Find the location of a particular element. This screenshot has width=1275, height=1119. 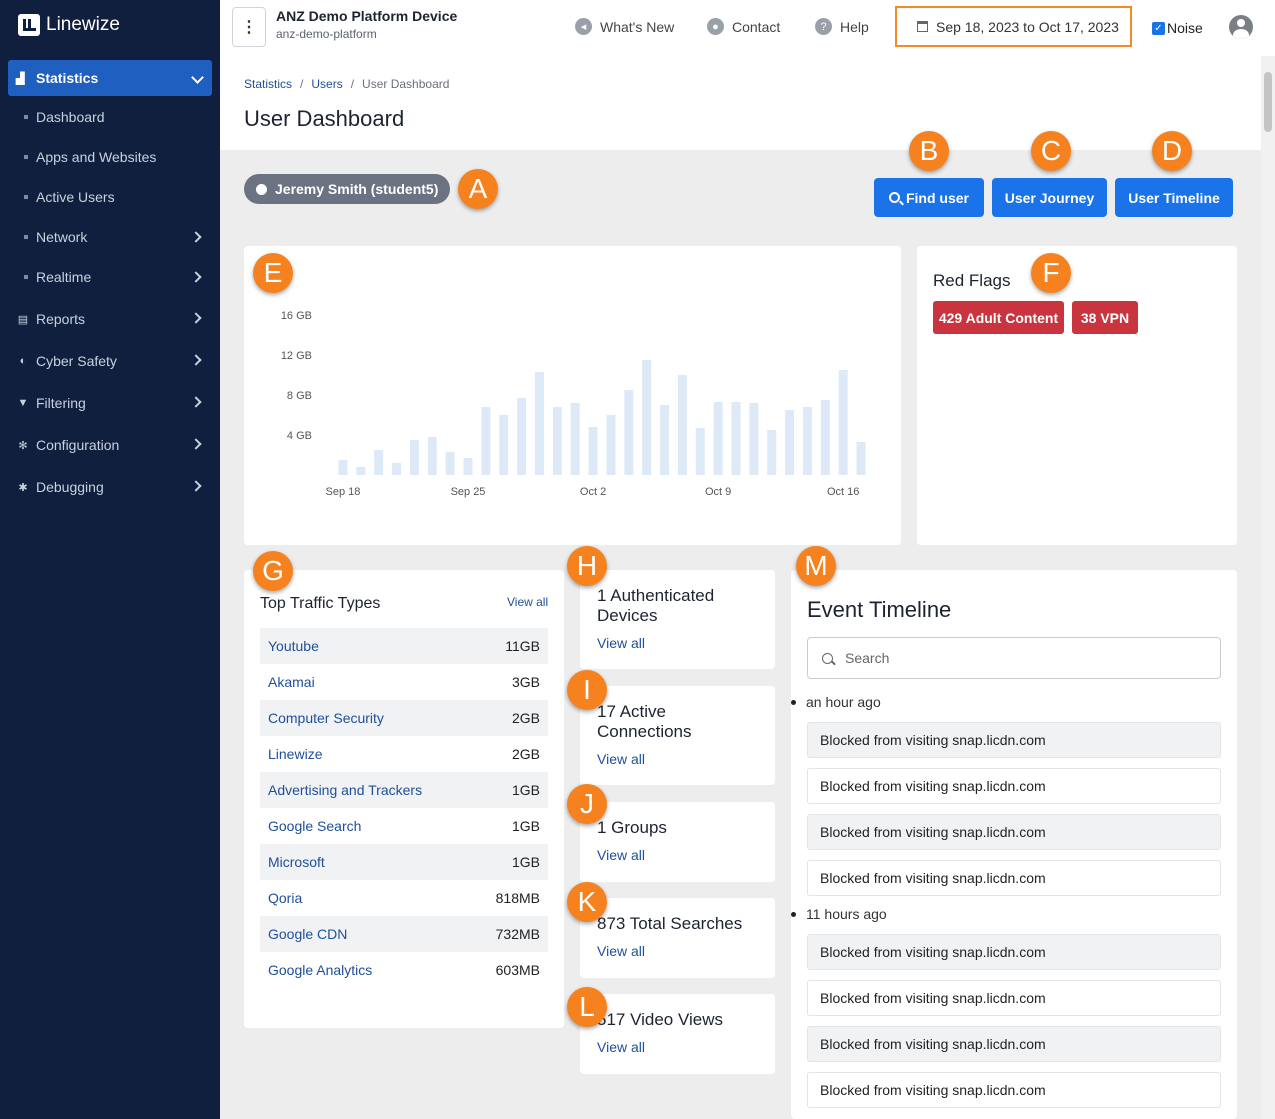

device-name: ANZ Demo Platform Device is located at coordinates (367, 16).